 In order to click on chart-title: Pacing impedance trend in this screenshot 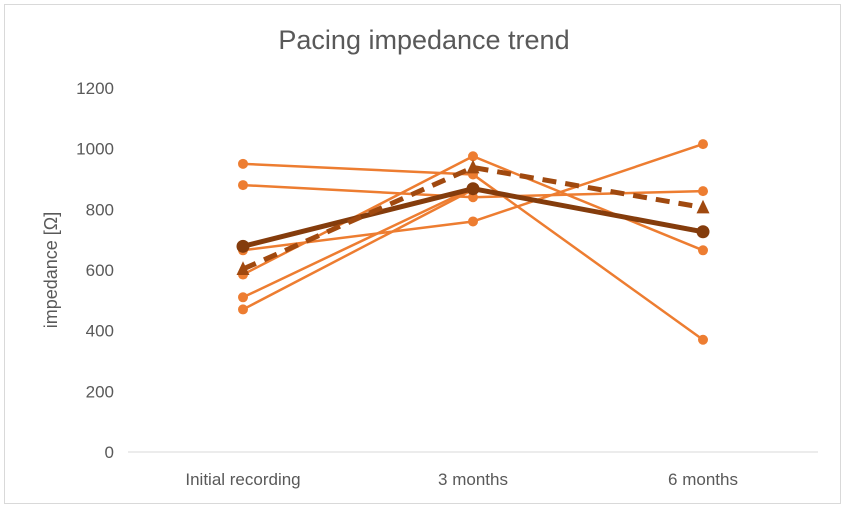, I will do `click(423, 40)`.